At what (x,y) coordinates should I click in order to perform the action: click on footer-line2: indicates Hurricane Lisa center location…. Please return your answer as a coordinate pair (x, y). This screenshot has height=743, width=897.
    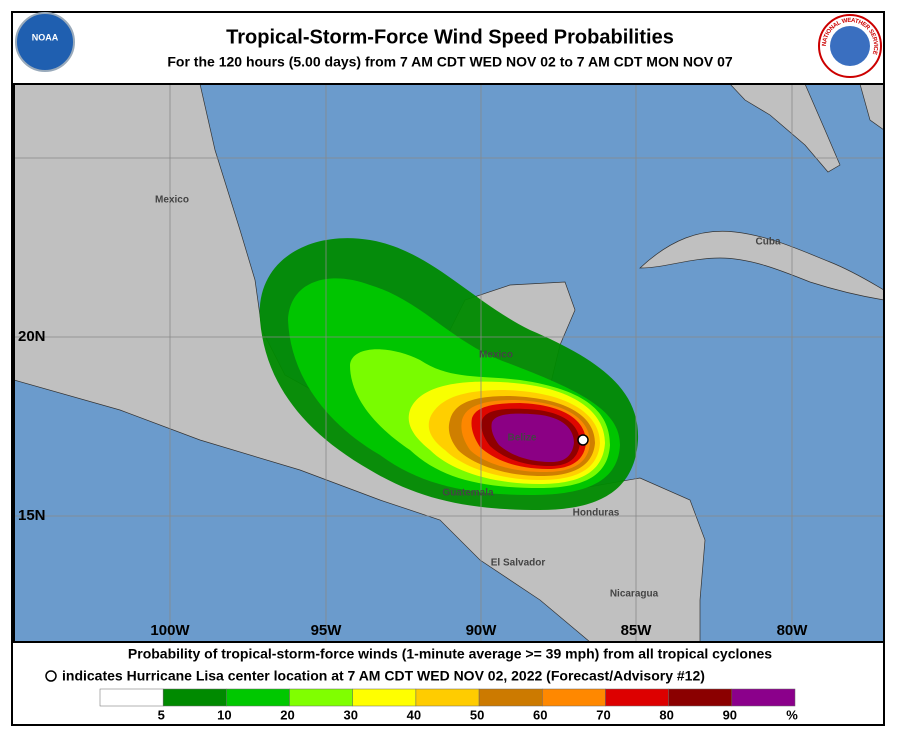
    Looking at the image, I should click on (383, 676).